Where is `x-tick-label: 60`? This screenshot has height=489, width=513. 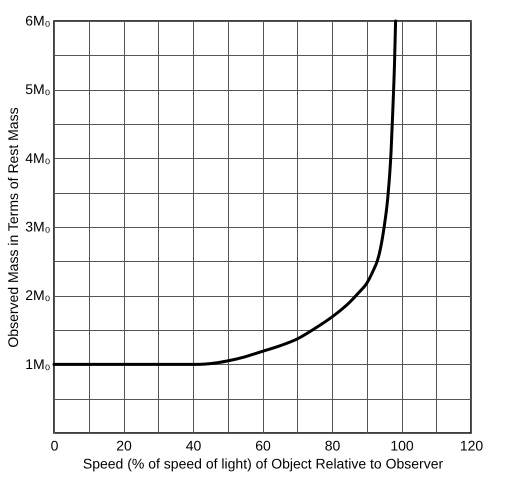
x-tick-label: 60 is located at coordinates (263, 446).